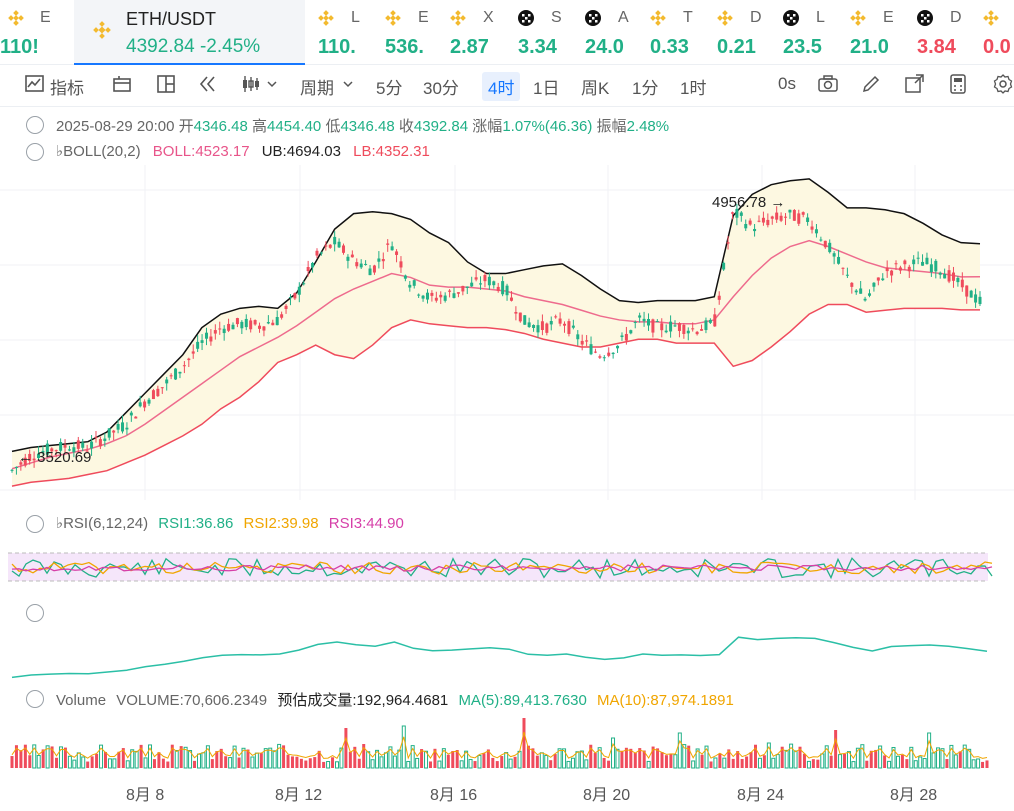  Describe the element at coordinates (189, 32) in the screenshot. I see `active-ticker-eth-usdt: ETH/USDT 4392.84 -2.45%` at that location.